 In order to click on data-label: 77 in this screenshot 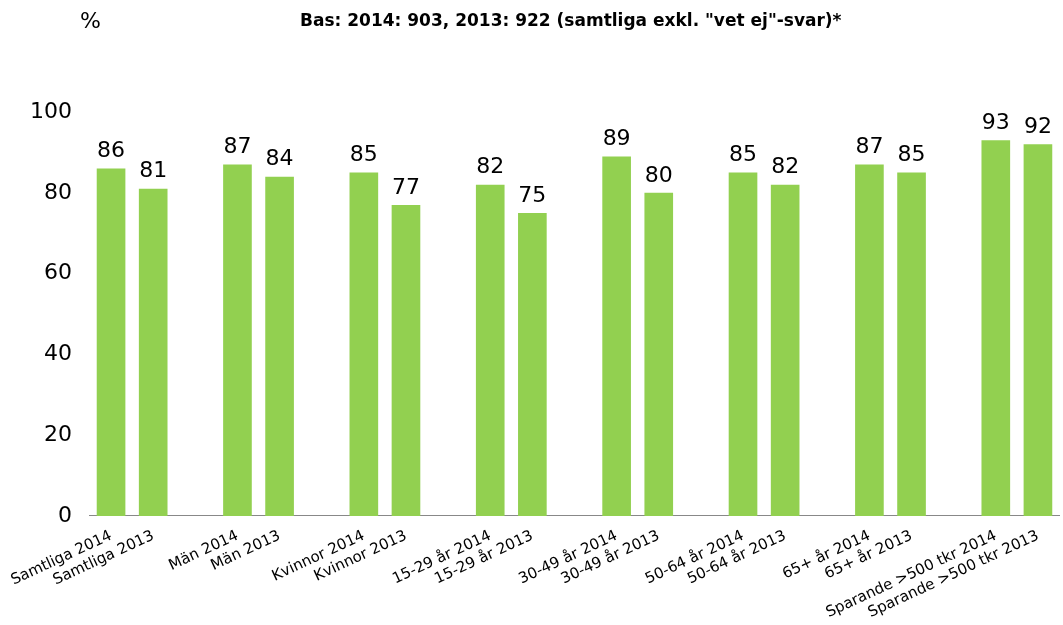, I will do `click(405, 186)`.